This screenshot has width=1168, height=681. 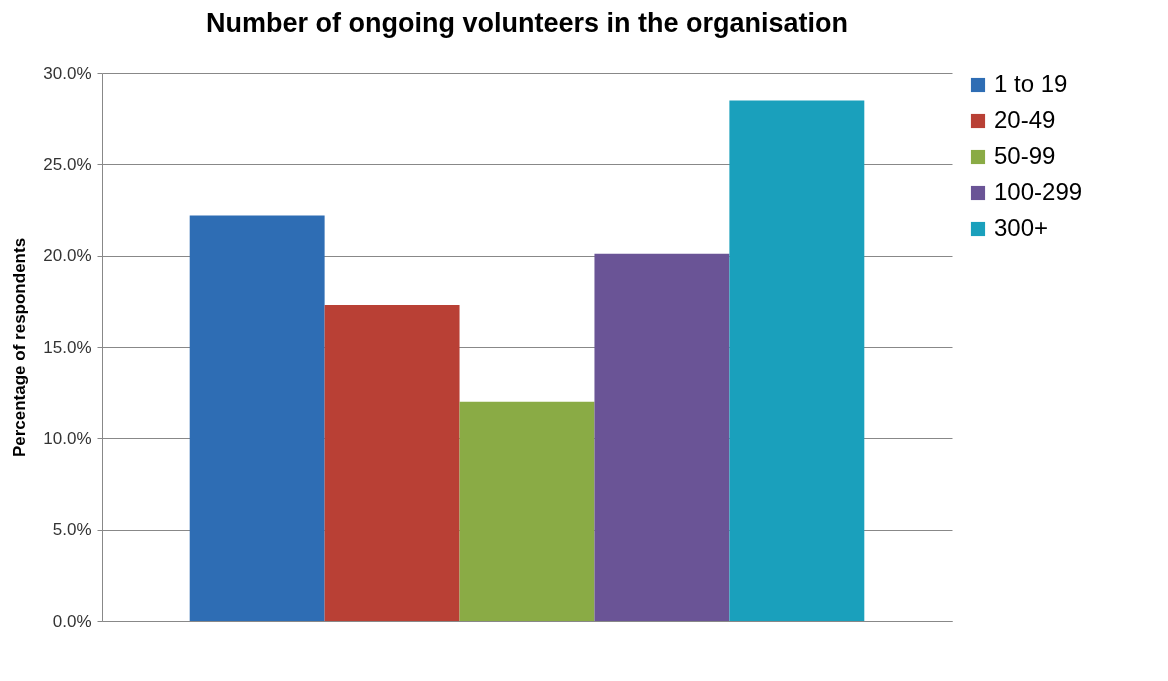 I want to click on y-tick-label: 20.0%, so click(x=67, y=256).